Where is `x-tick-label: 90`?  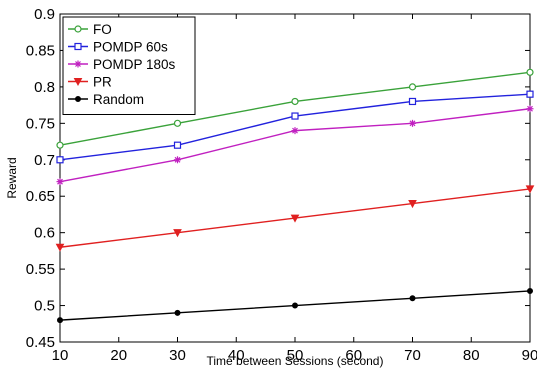 x-tick-label: 90 is located at coordinates (529, 355).